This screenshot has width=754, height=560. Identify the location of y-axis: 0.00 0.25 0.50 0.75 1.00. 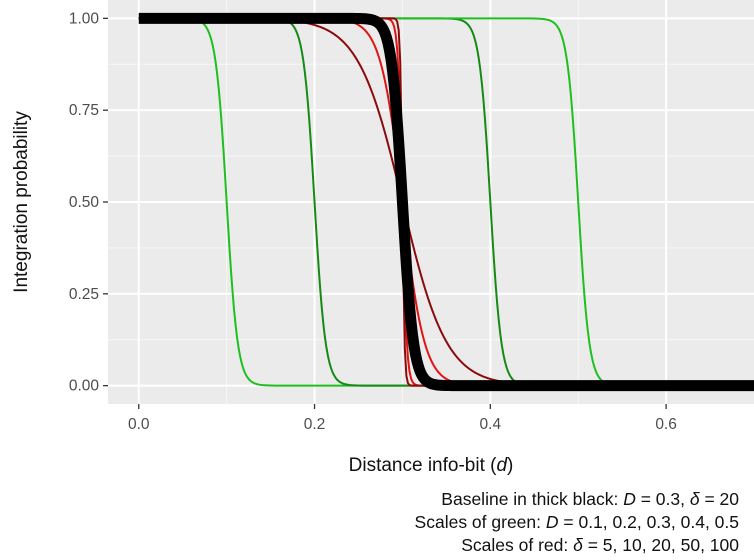
(88, 202).